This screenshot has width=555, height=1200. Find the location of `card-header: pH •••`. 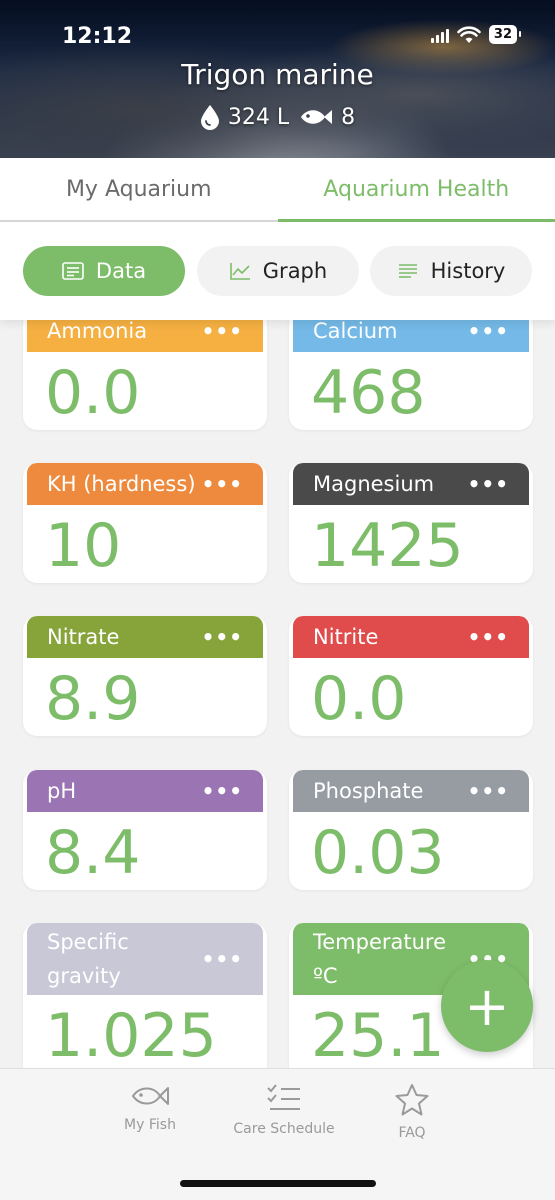

card-header: pH ••• is located at coordinates (145, 791).